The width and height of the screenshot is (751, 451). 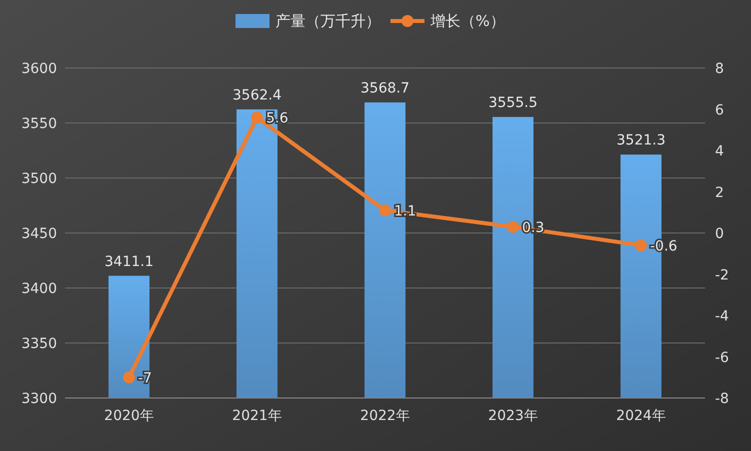 I want to click on y-tick-label: 3400, so click(x=39, y=289).